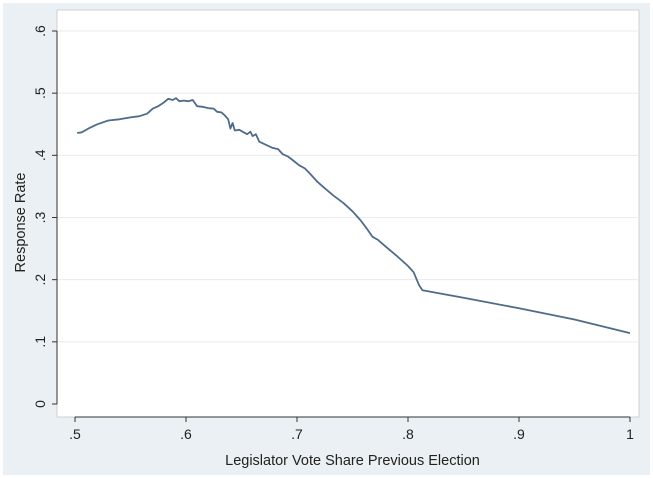 Image resolution: width=653 pixels, height=478 pixels. I want to click on y-tick-label: .3, so click(40, 217).